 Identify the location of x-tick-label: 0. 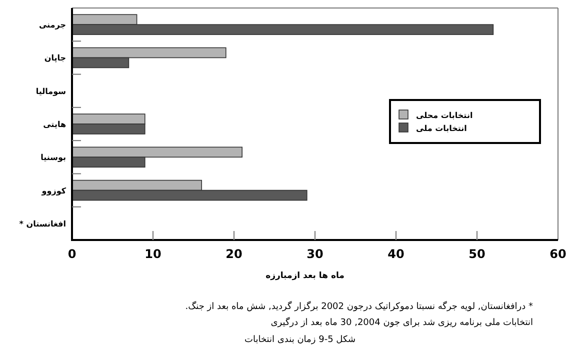
(72, 254).